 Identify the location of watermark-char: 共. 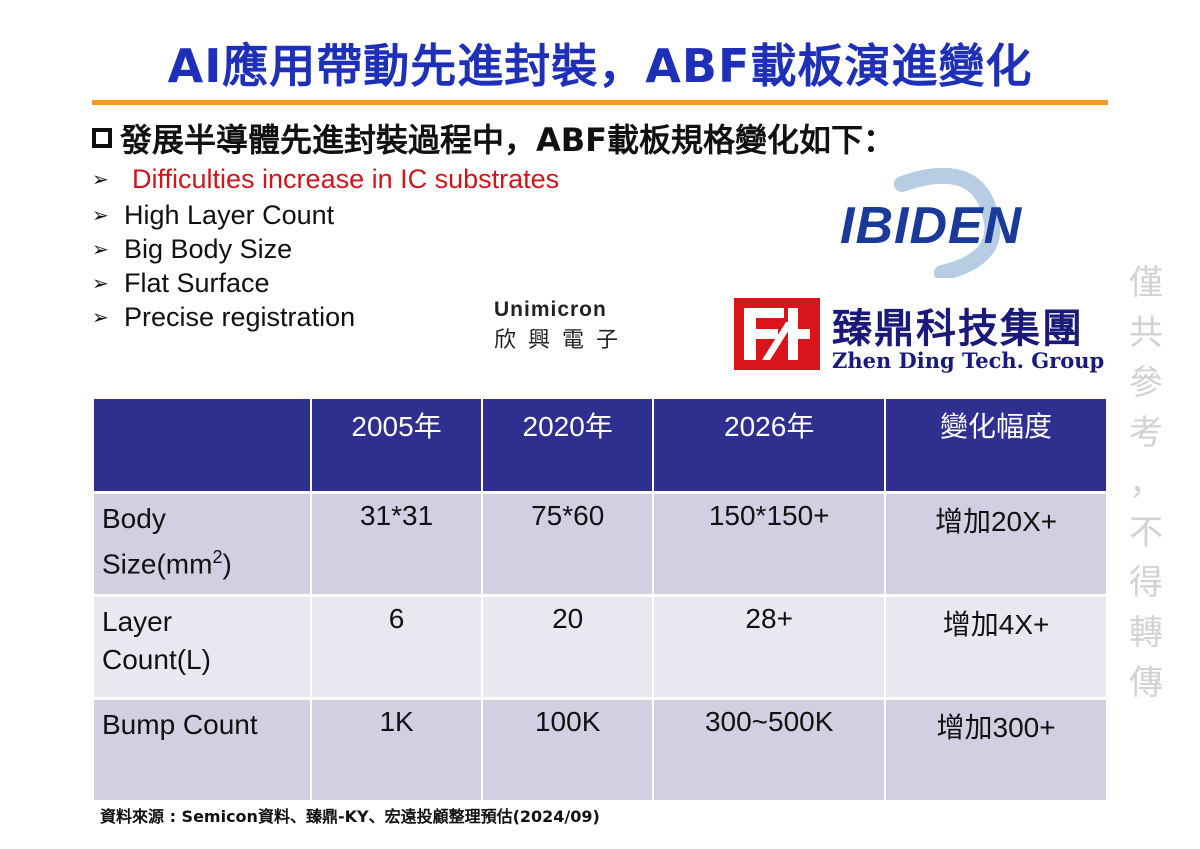
(1146, 333).